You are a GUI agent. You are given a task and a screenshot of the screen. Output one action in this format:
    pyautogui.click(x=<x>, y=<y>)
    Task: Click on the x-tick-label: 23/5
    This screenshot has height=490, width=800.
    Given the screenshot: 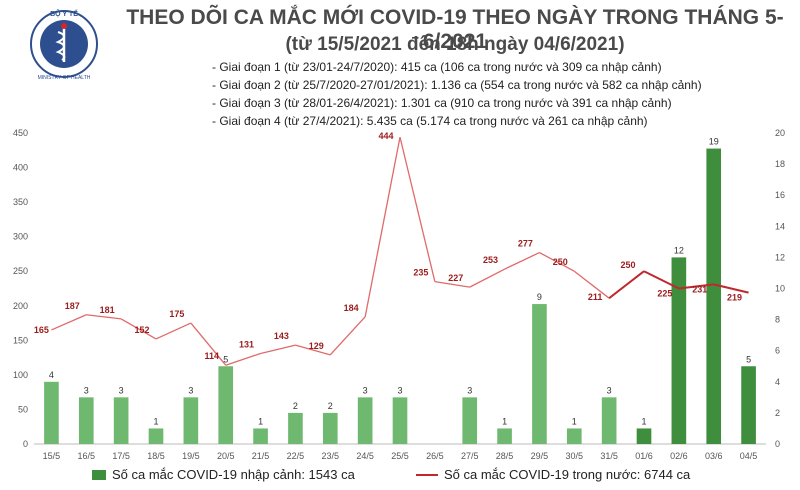 What is the action you would take?
    pyautogui.click(x=331, y=456)
    